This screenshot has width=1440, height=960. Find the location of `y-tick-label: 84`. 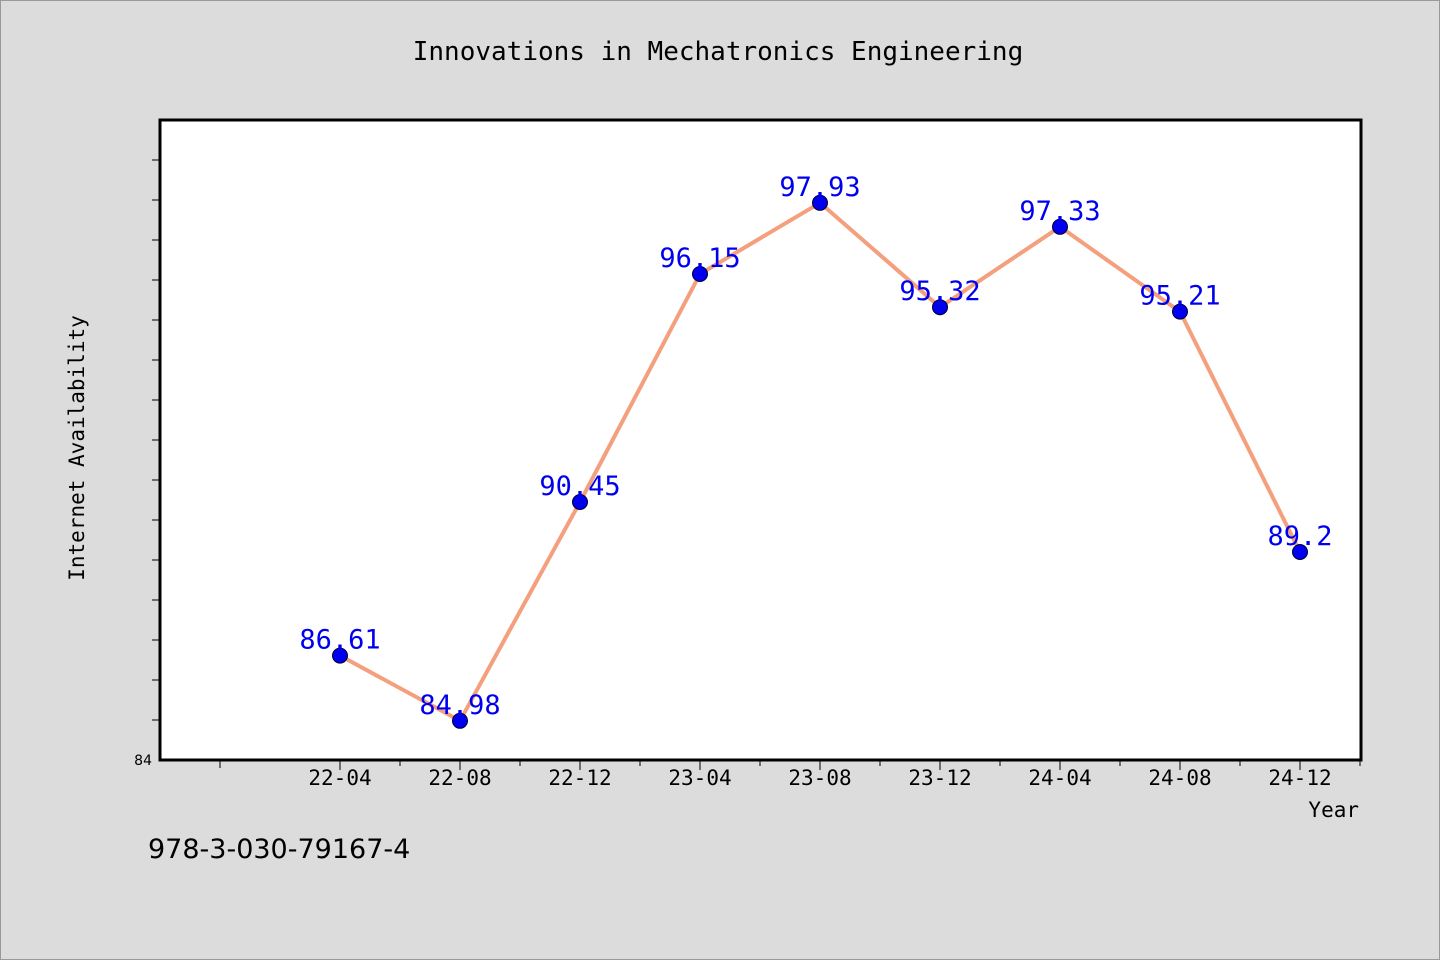

y-tick-label: 84 is located at coordinates (143, 761).